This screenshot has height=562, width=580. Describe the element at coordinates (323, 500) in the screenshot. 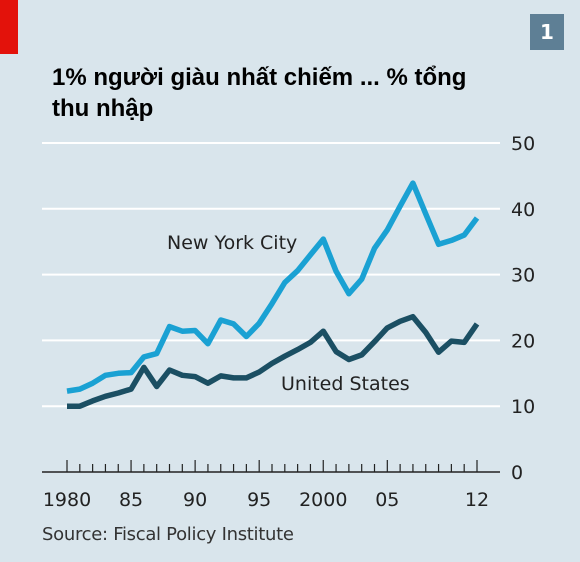

I see `x-tick-label: 2000` at that location.